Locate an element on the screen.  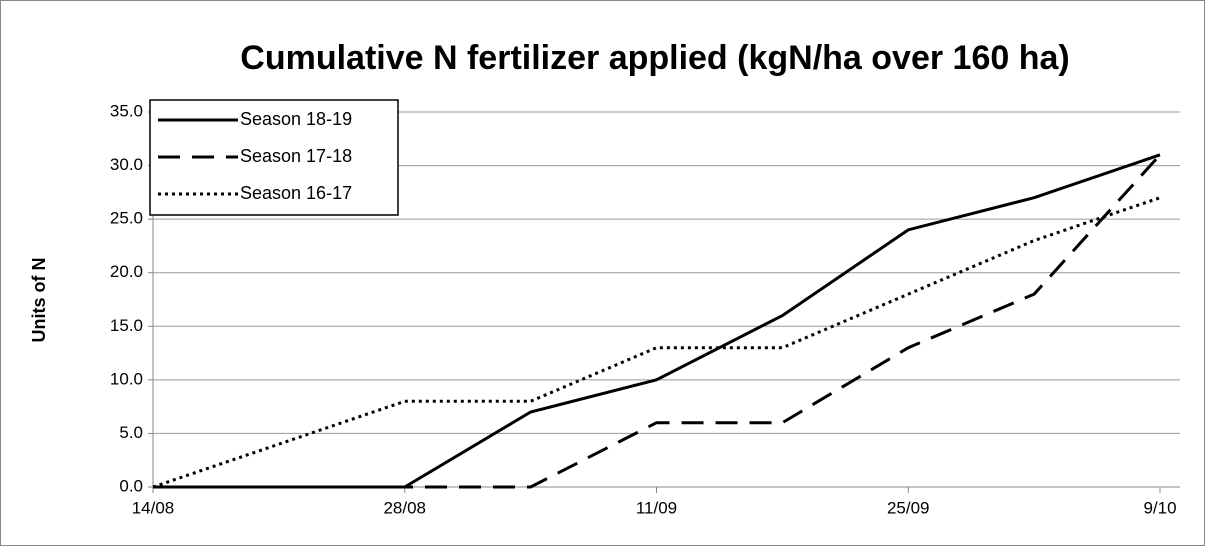
y-axis-label: Units of N is located at coordinates (39, 300).